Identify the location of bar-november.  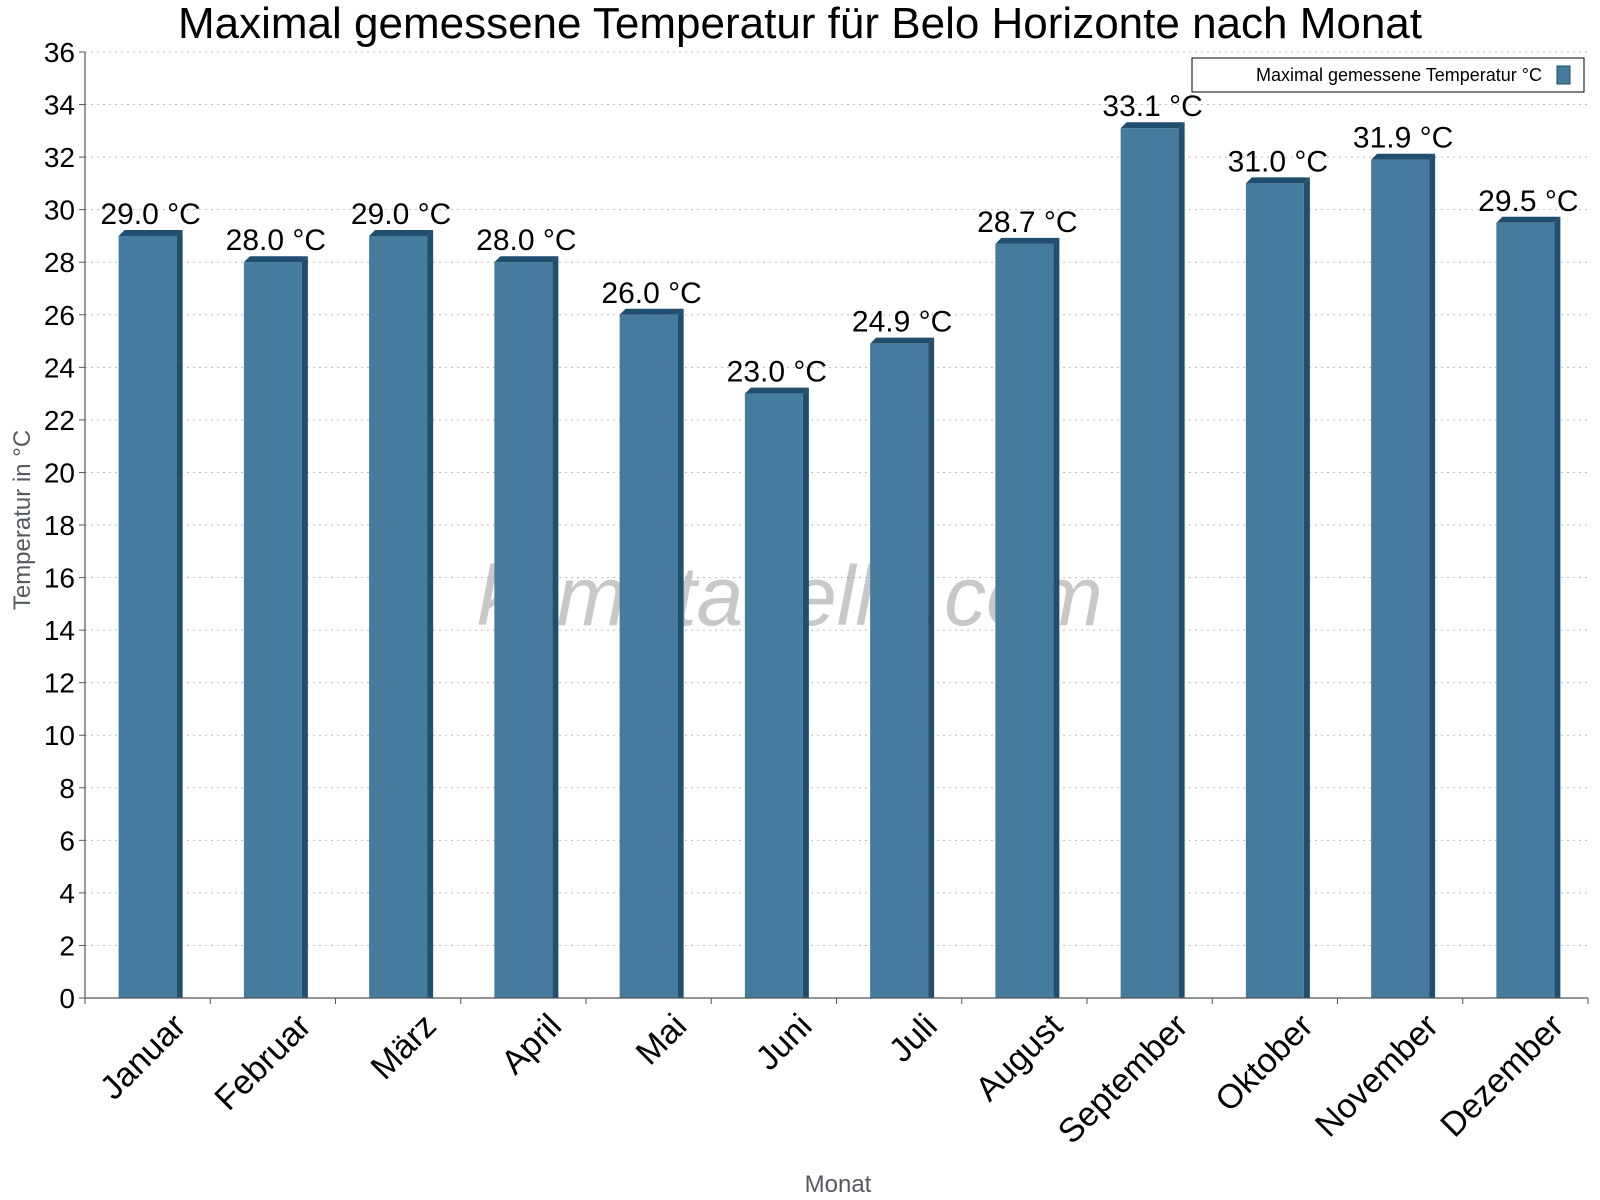
(1403, 575).